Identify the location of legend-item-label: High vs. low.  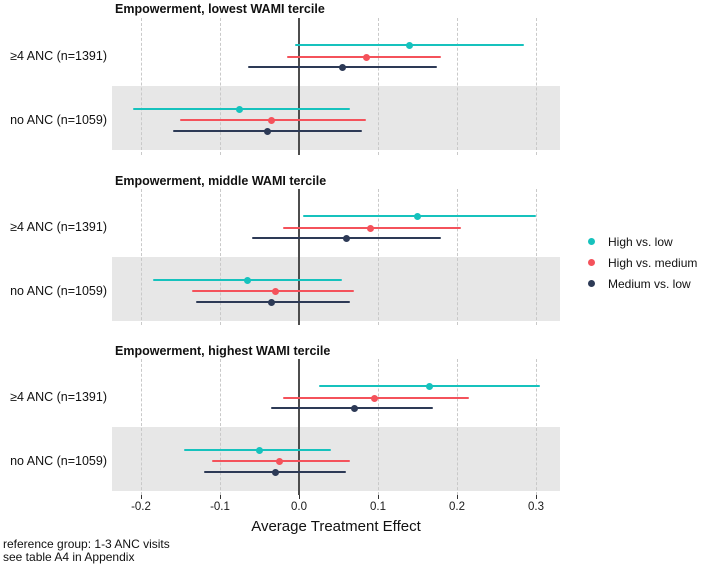
(640, 241).